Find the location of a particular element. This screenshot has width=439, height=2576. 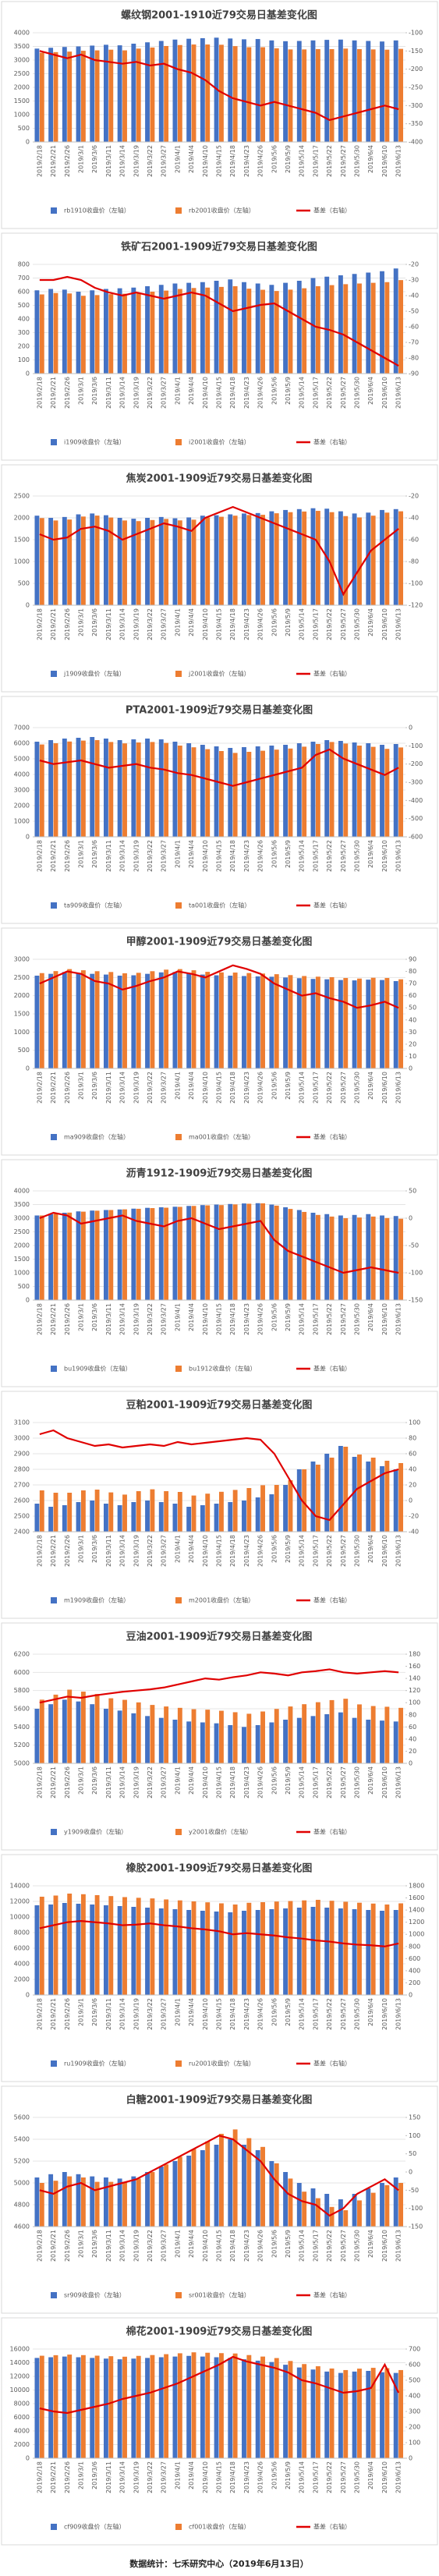

legend-label: i1909收盘价（左轴） is located at coordinates (95, 442).